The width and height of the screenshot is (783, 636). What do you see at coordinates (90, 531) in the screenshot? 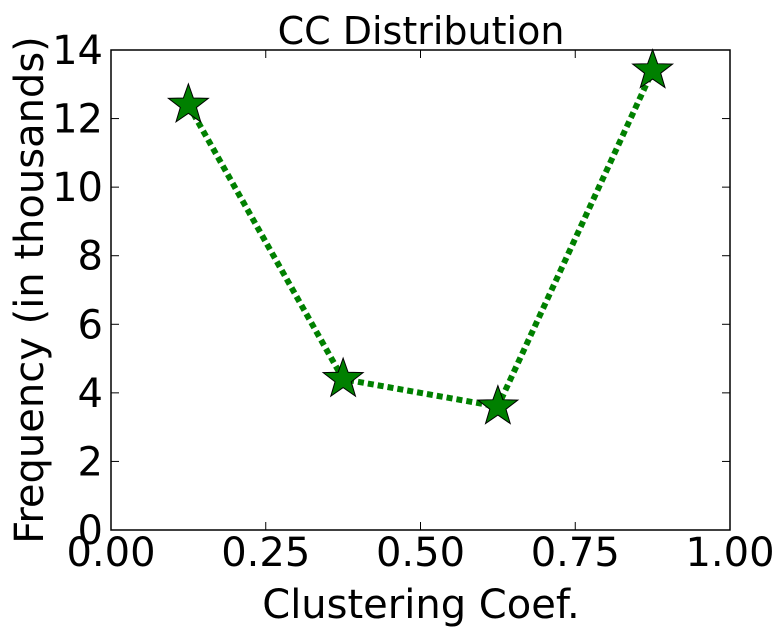
I see `y-tick-label: 0` at bounding box center [90, 531].